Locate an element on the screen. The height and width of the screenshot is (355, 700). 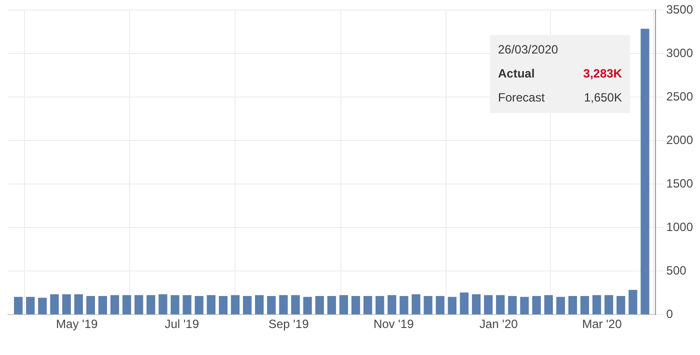
annotation: 26/03/2020 is located at coordinates (528, 49).